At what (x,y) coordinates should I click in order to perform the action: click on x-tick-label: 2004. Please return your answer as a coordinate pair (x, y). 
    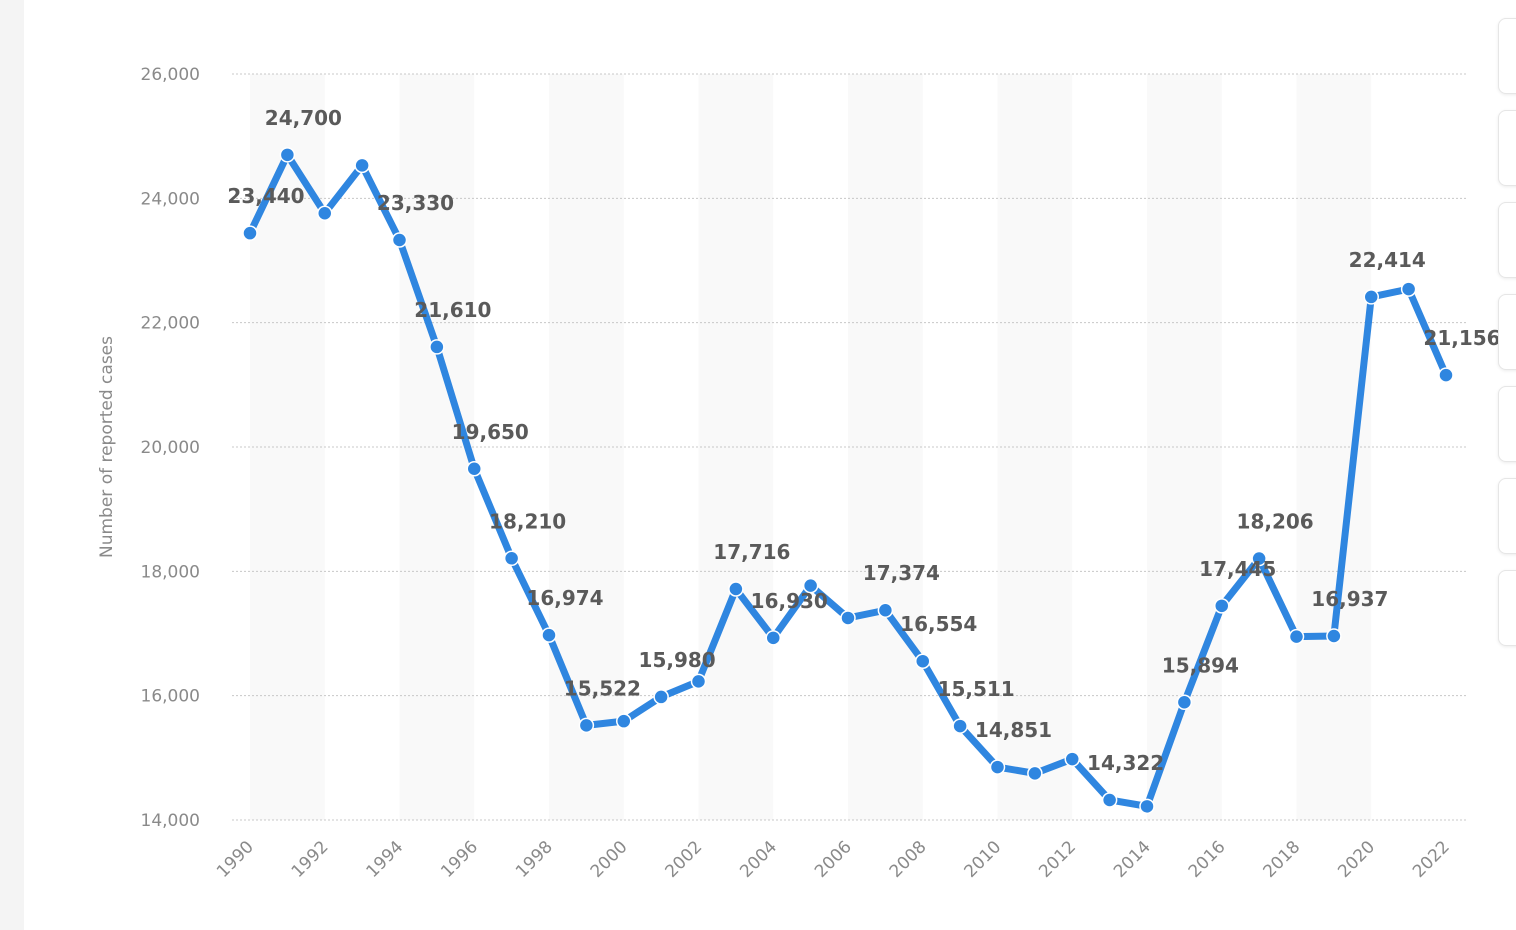
    Looking at the image, I should click on (758, 859).